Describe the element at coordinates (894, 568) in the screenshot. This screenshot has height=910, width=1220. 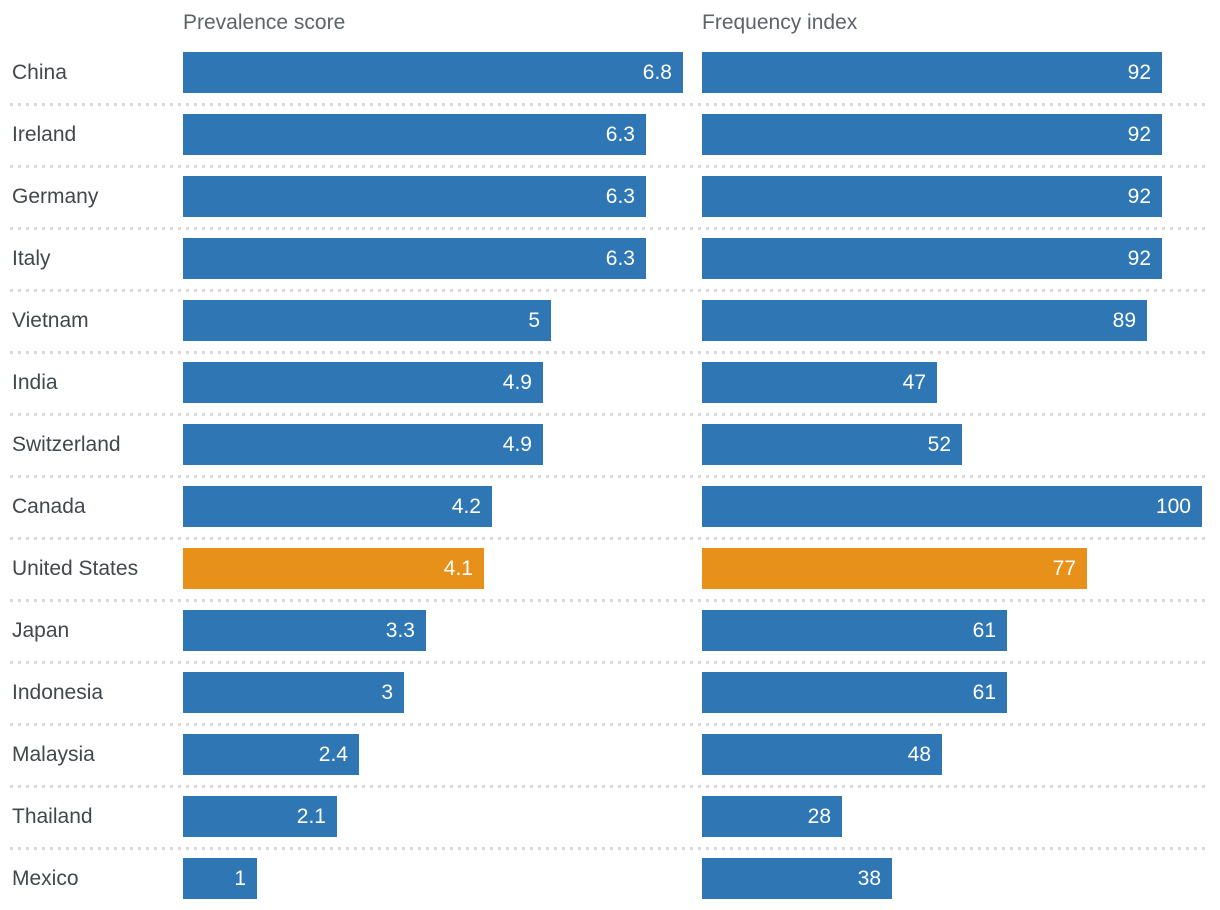
I see `frequency-index-bar: 77` at that location.